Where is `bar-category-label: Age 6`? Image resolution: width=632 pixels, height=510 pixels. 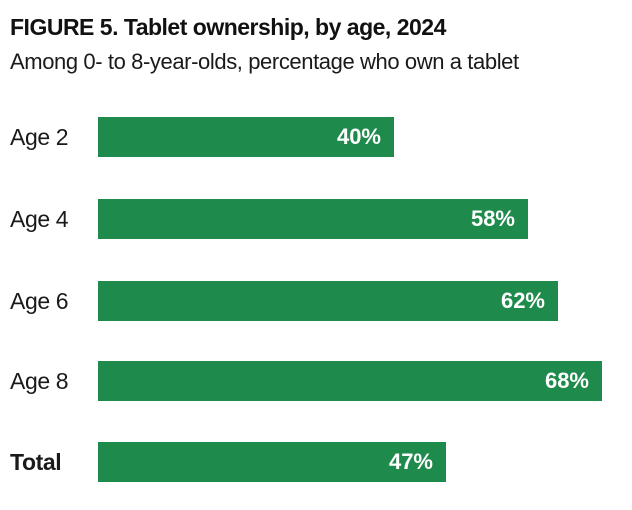 bar-category-label: Age 6 is located at coordinates (39, 301).